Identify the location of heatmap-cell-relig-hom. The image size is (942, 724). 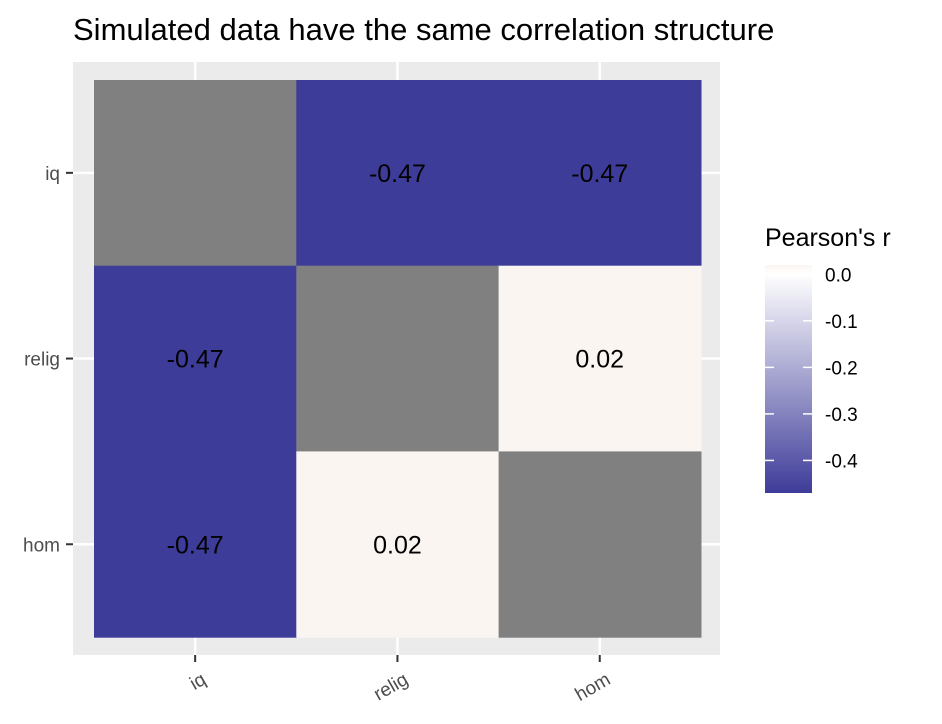
(398, 544).